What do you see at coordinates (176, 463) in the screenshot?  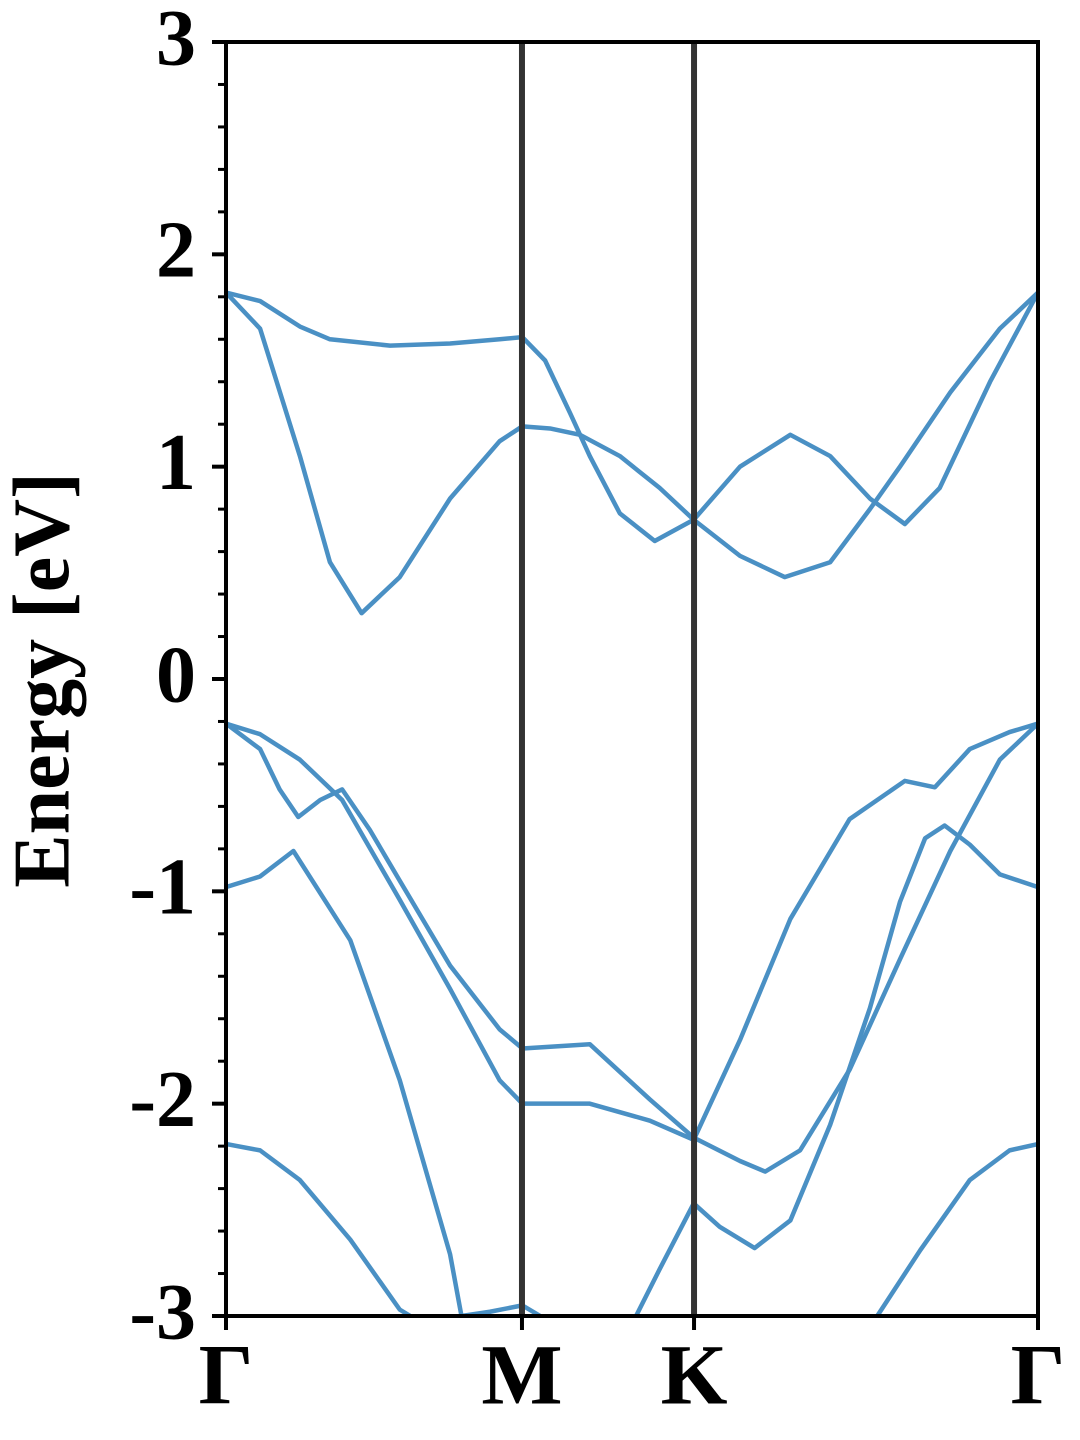 I see `y-tick-label: 1` at bounding box center [176, 463].